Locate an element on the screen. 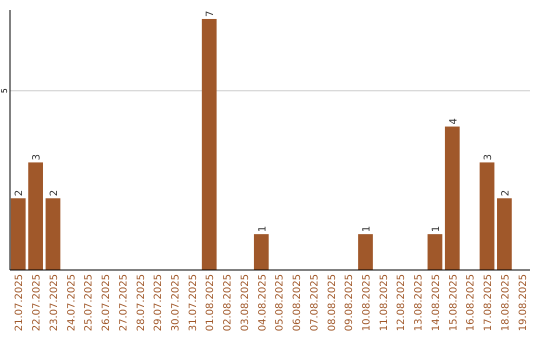 This screenshot has width=540, height=340. x-tick-label: 07.08.2025 is located at coordinates (314, 303).